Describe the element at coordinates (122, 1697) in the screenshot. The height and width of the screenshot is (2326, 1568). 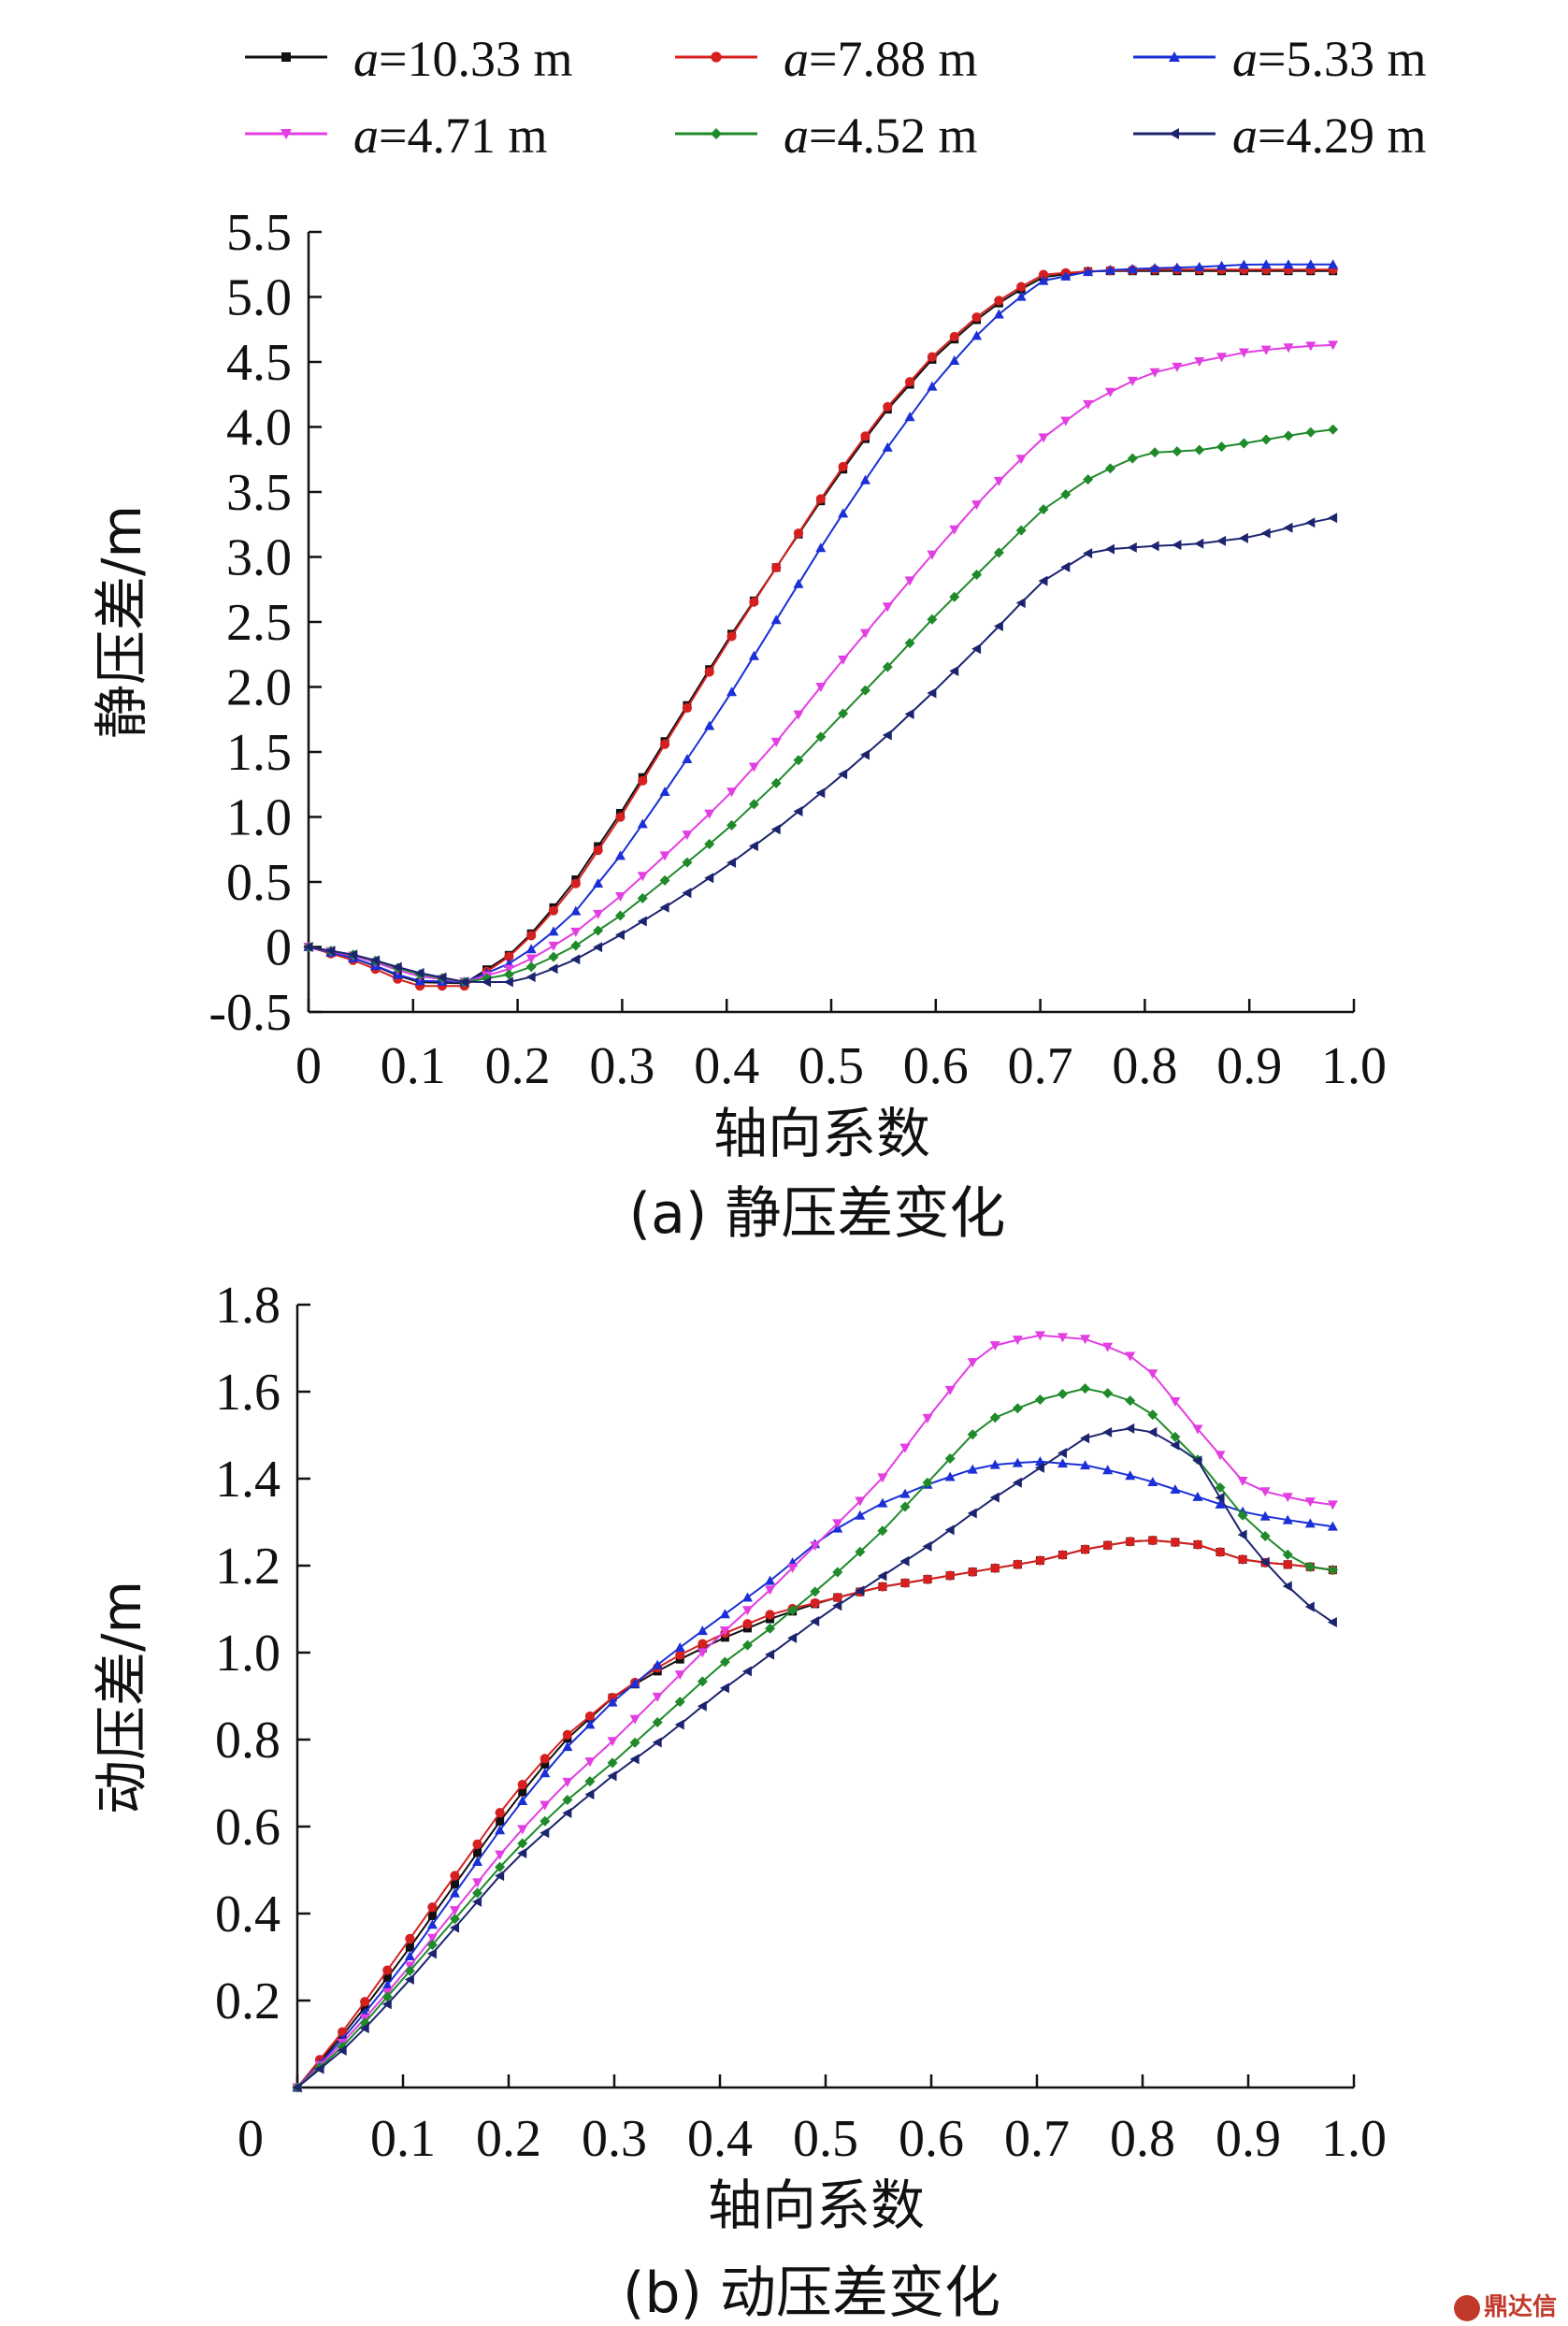
I see `y-axis-label: 动压差/m` at that location.